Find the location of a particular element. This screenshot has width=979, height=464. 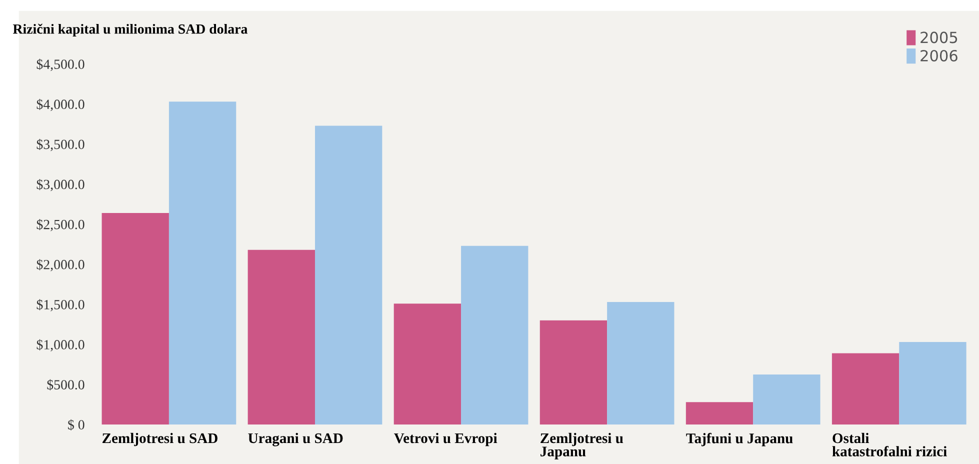

x-tick-label: Zemljotresi u SAD is located at coordinates (160, 439).